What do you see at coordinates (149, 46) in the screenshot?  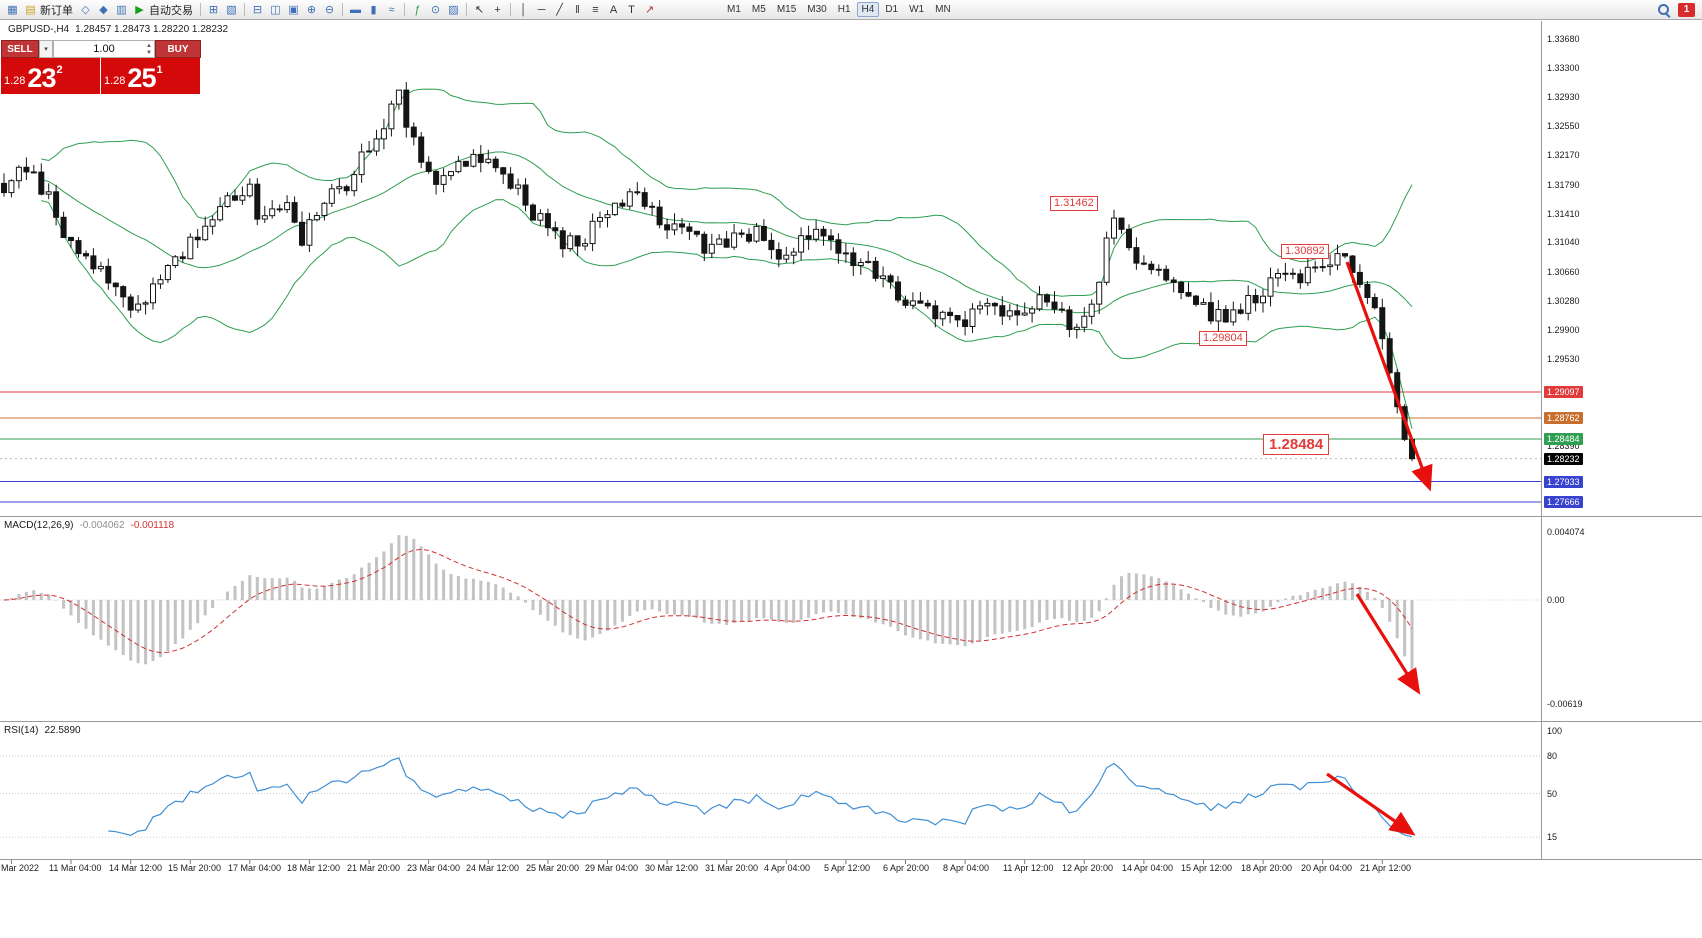 I see `spin-up-icon: ▲` at bounding box center [149, 46].